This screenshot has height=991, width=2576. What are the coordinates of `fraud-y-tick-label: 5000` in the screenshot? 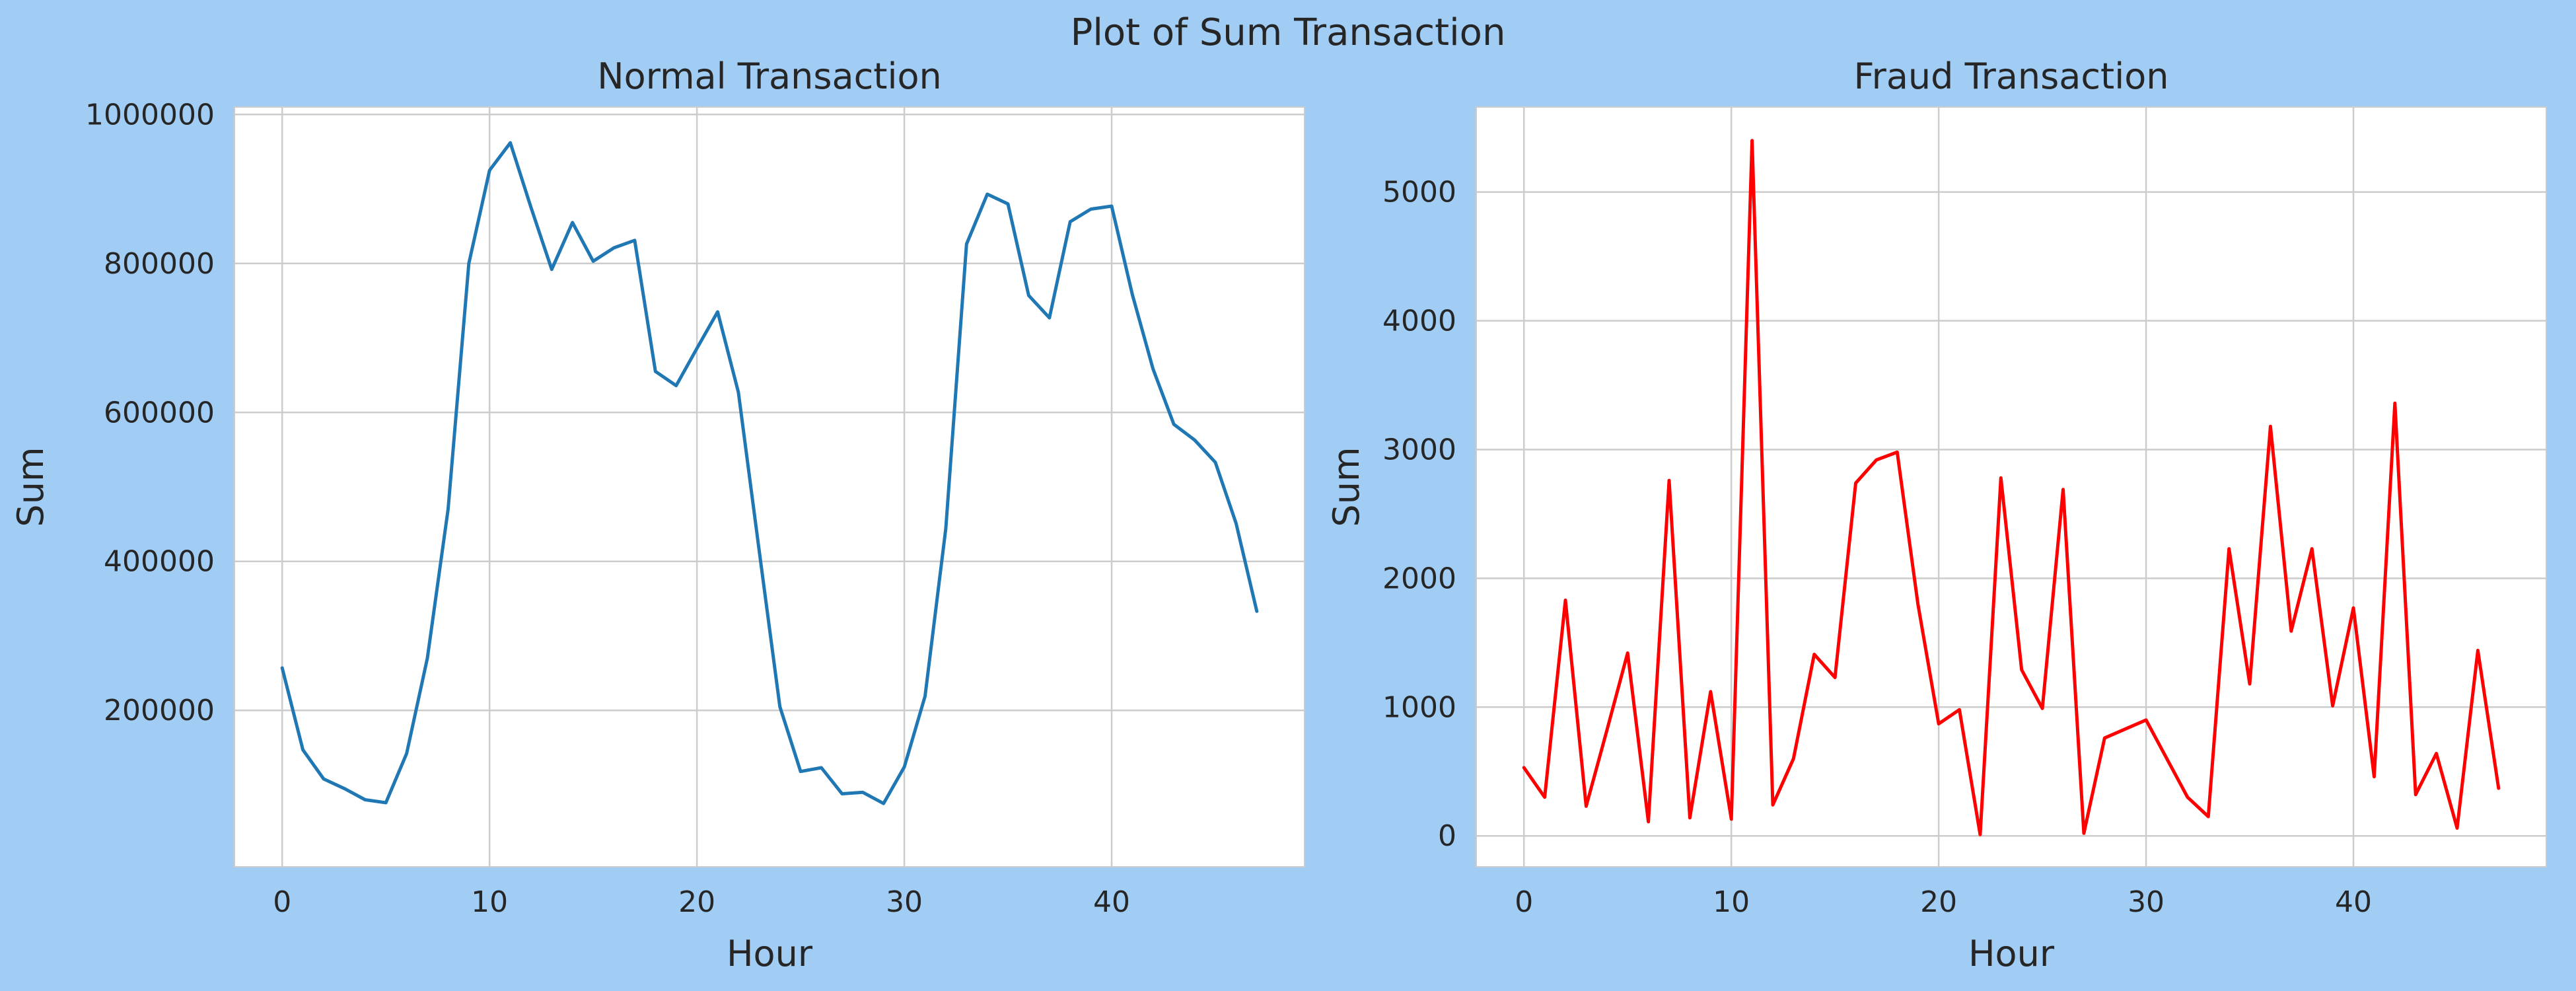 It's located at (1419, 192).